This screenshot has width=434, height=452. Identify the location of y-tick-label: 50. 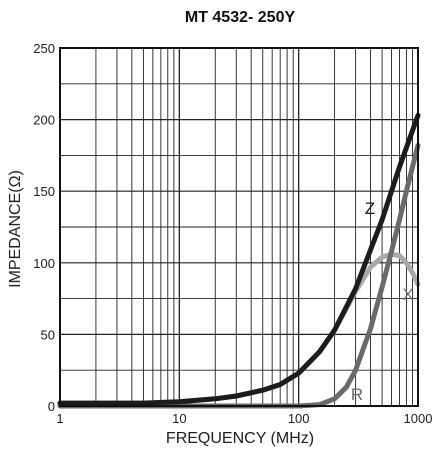
(48, 334).